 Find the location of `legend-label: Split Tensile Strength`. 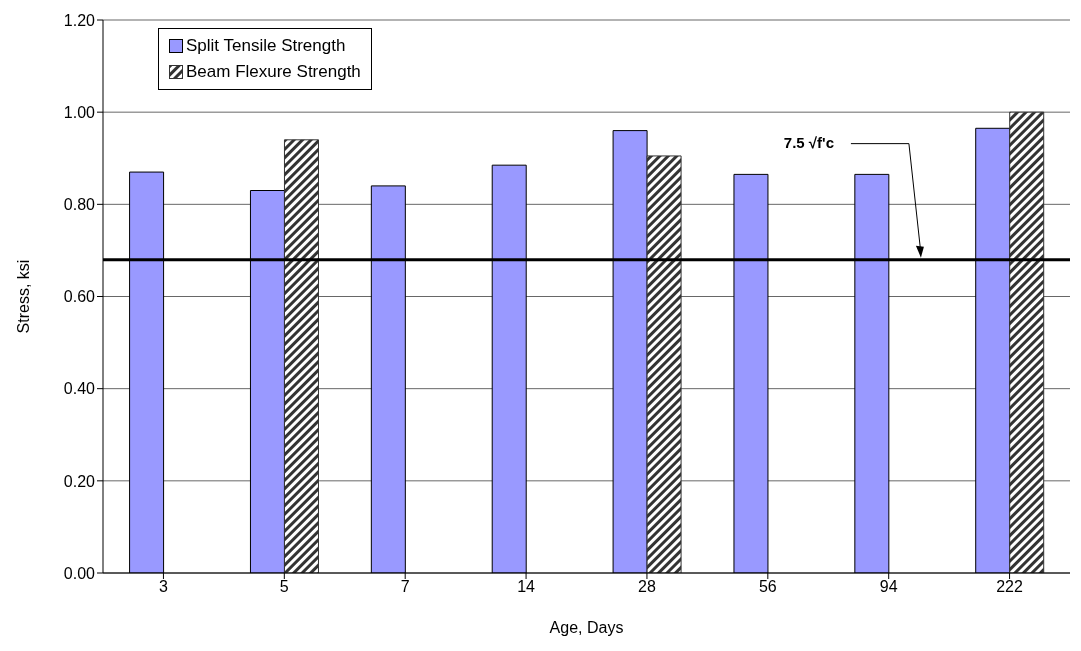

legend-label: Split Tensile Strength is located at coordinates (266, 46).